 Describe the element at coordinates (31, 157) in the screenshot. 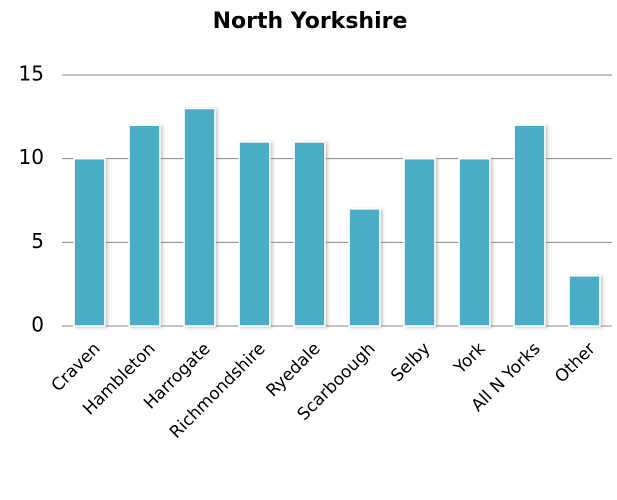

I see `y-tick-label: 10` at that location.